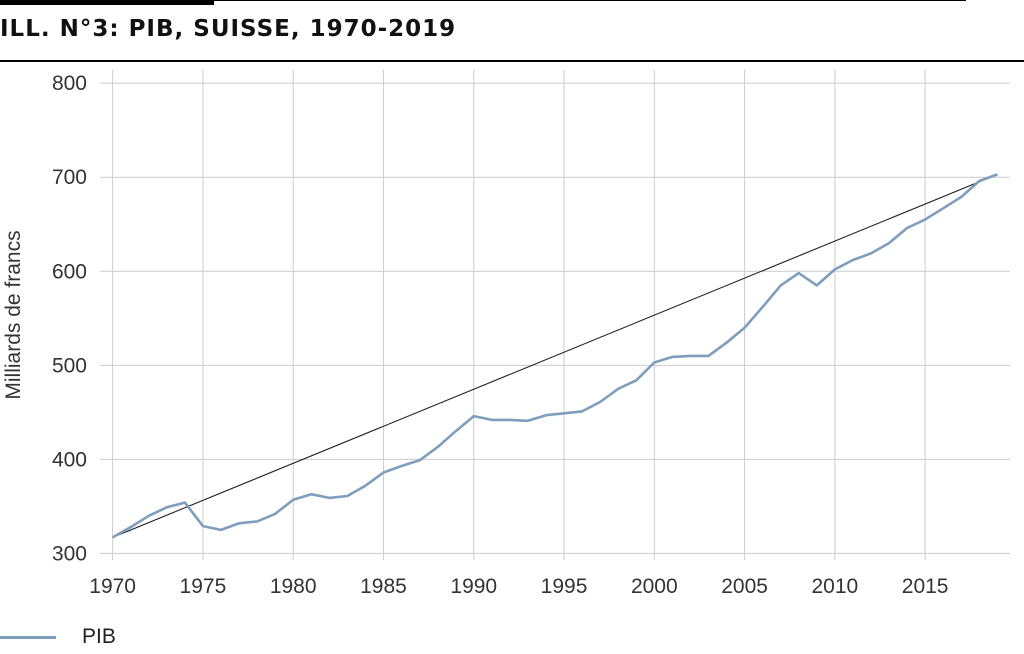 This screenshot has width=1024, height=654. Describe the element at coordinates (69, 553) in the screenshot. I see `y-tick-label-300: 300` at that location.